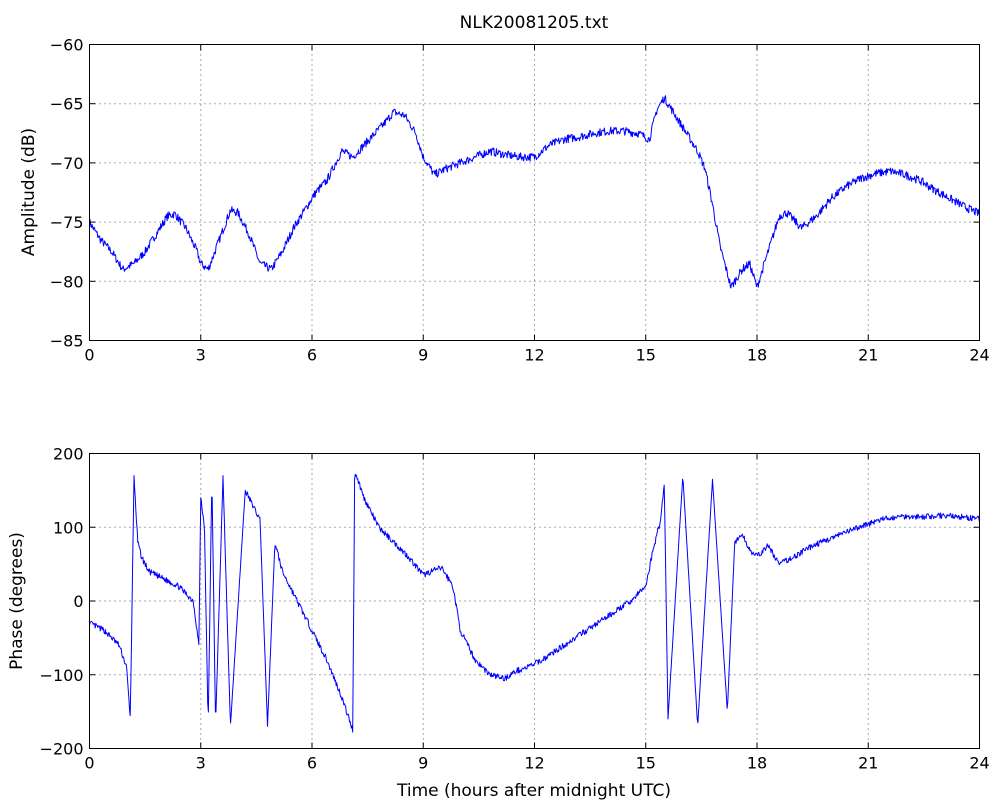 This screenshot has width=998, height=806. Describe the element at coordinates (68, 527) in the screenshot. I see `phase-y-tick-label: 100` at that location.